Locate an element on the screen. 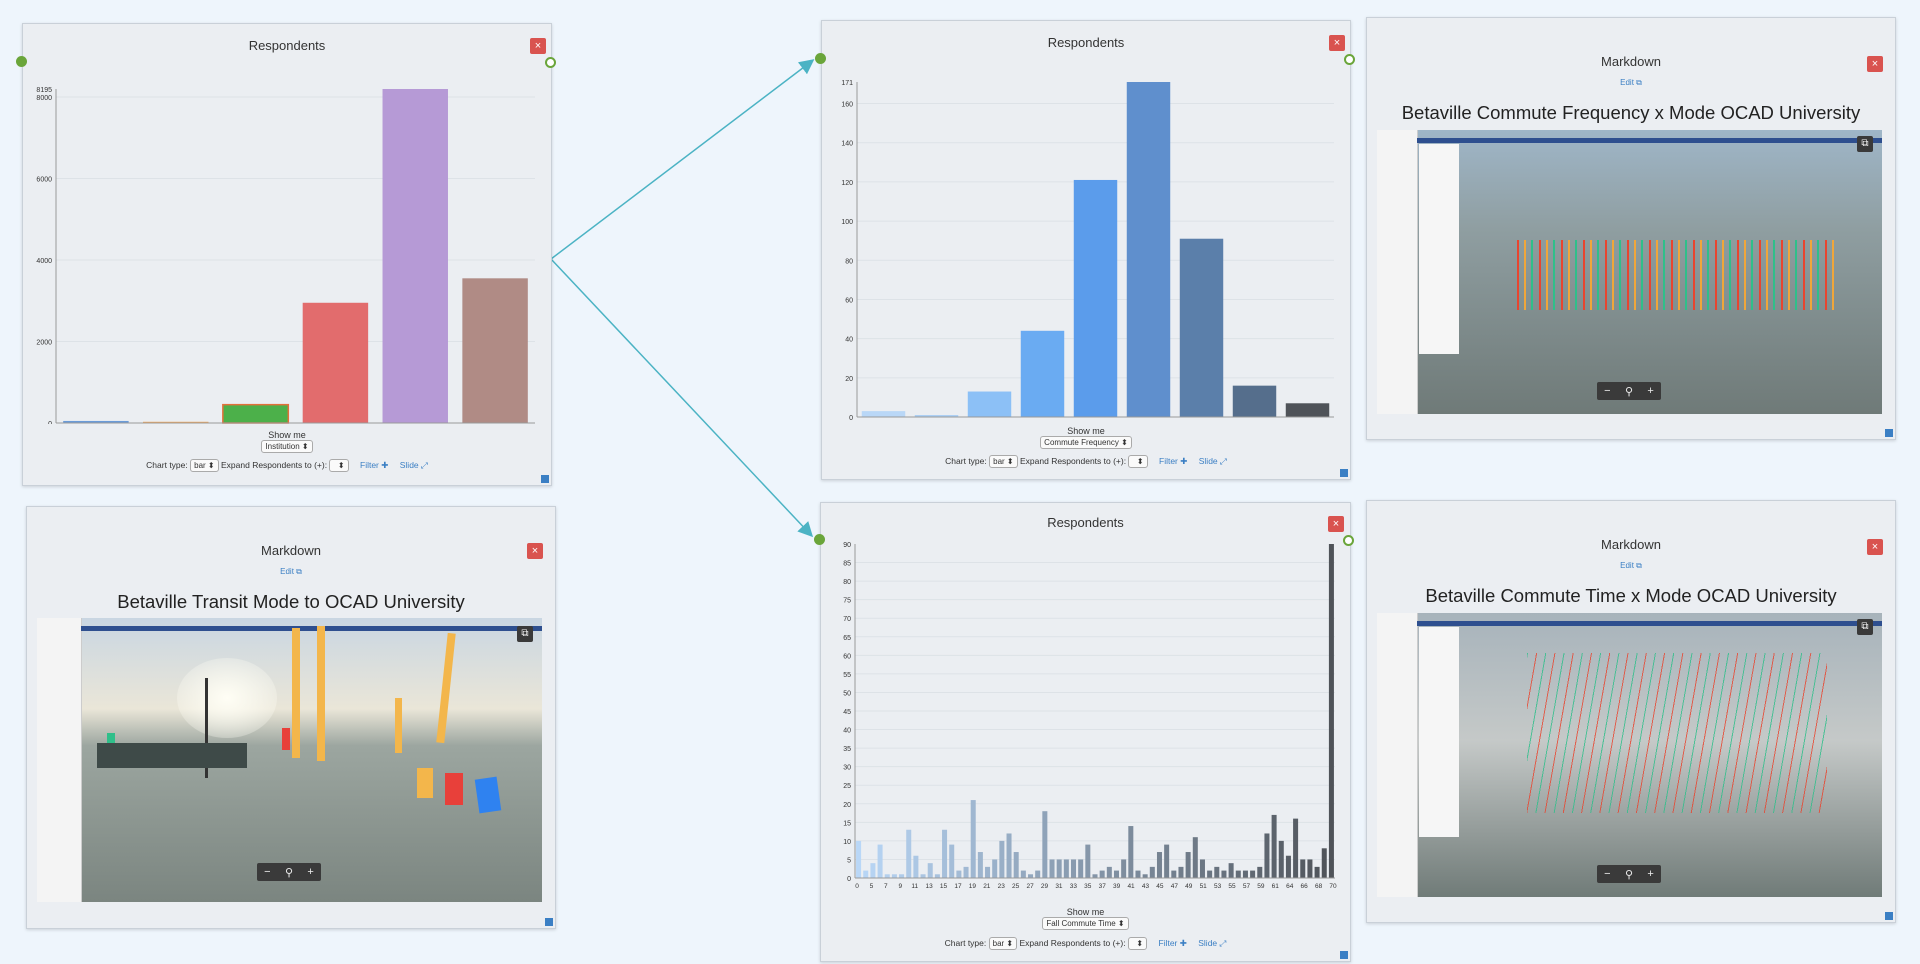 The height and width of the screenshot is (964, 1920). x-tick-label: 11 is located at coordinates (914, 886).